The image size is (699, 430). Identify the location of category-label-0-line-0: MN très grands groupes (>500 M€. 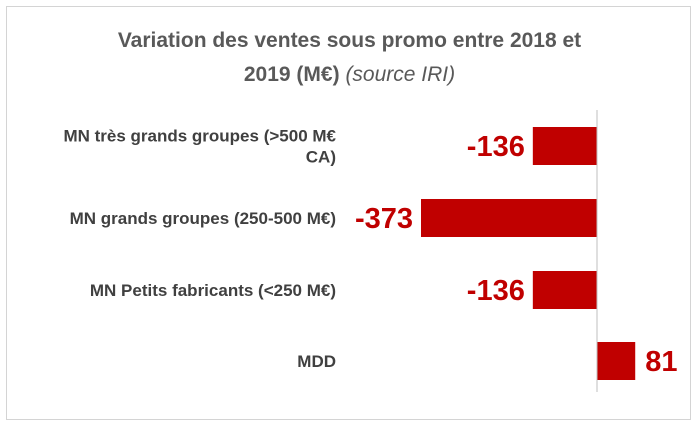
(199, 136).